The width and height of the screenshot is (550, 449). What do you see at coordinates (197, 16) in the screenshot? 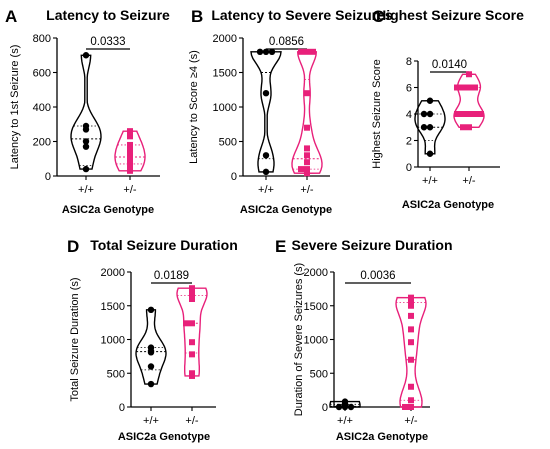
I see `panel-letter: B` at bounding box center [197, 16].